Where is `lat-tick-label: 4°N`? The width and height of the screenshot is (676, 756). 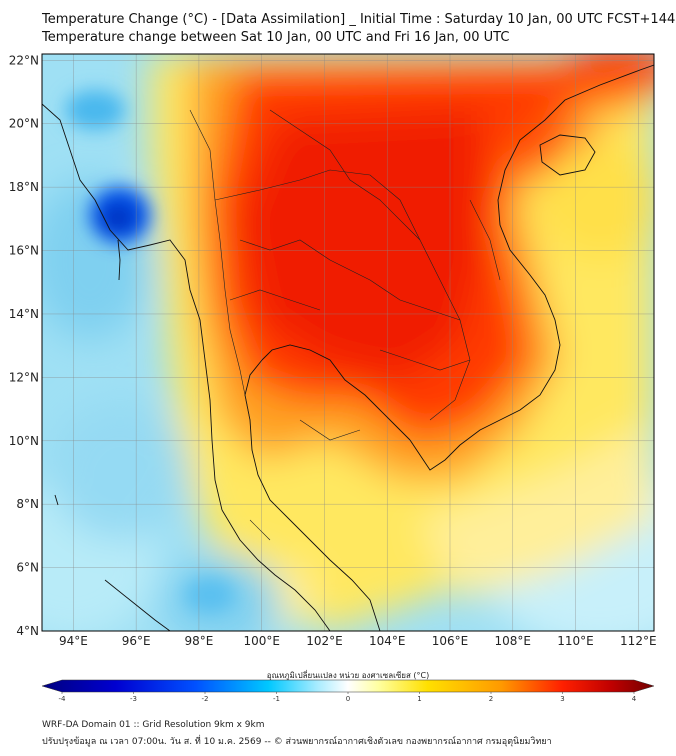 lat-tick-label: 4°N is located at coordinates (27, 631).